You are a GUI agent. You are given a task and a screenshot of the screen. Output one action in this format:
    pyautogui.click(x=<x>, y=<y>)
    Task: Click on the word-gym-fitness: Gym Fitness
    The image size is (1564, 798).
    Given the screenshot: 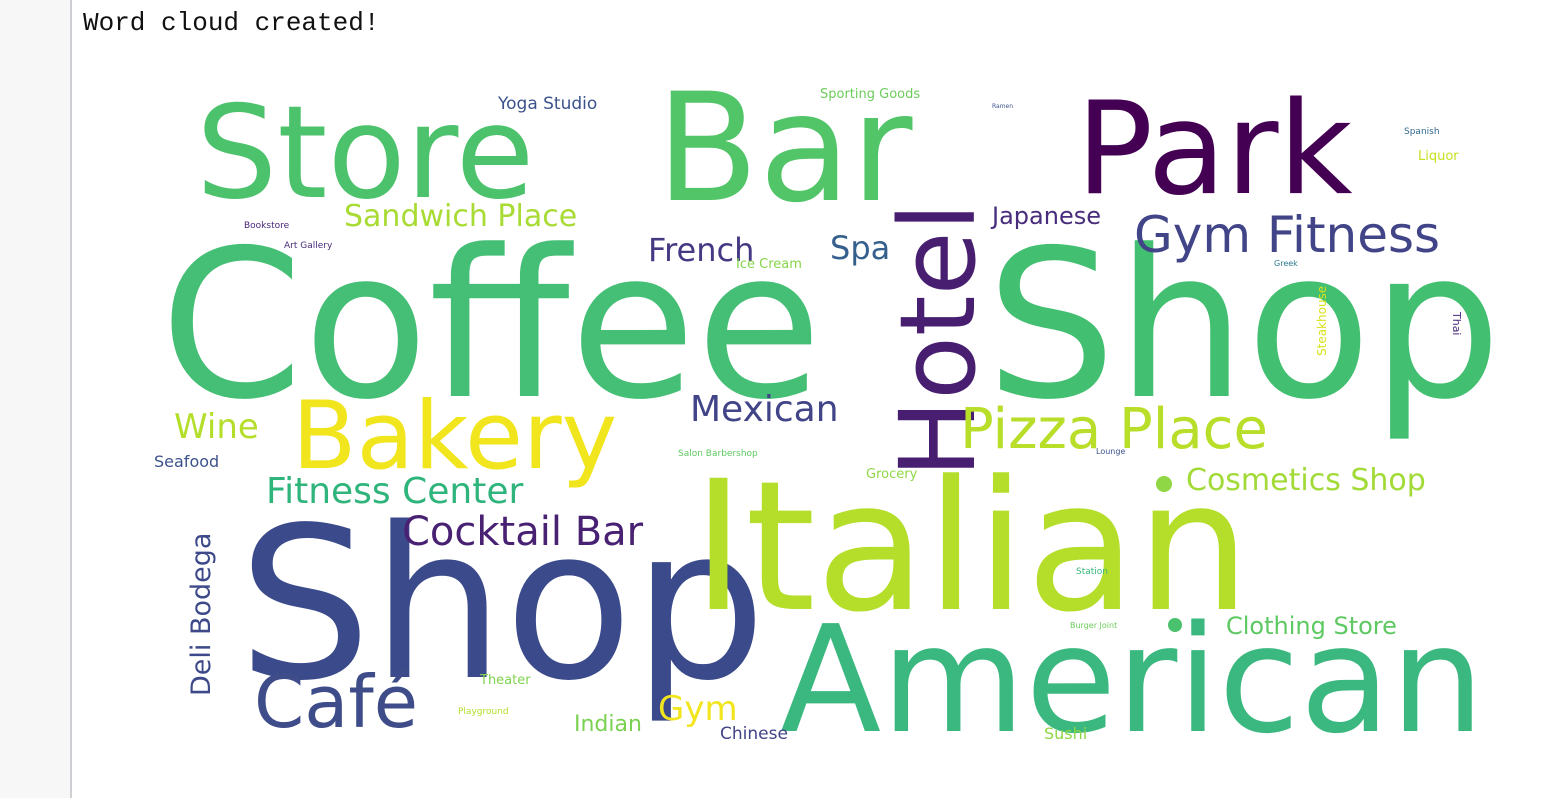 What is the action you would take?
    pyautogui.click(x=1287, y=235)
    